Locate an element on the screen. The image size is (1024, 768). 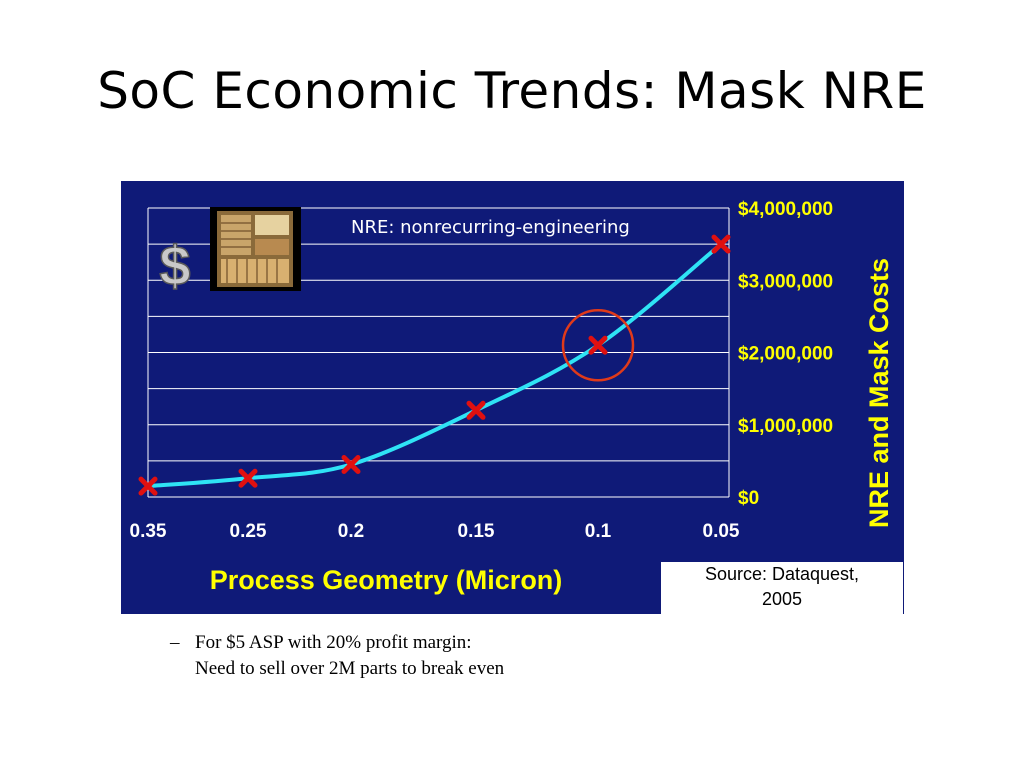
slide-title: SoC Economic Trends: Mask NRE is located at coordinates (512, 91).